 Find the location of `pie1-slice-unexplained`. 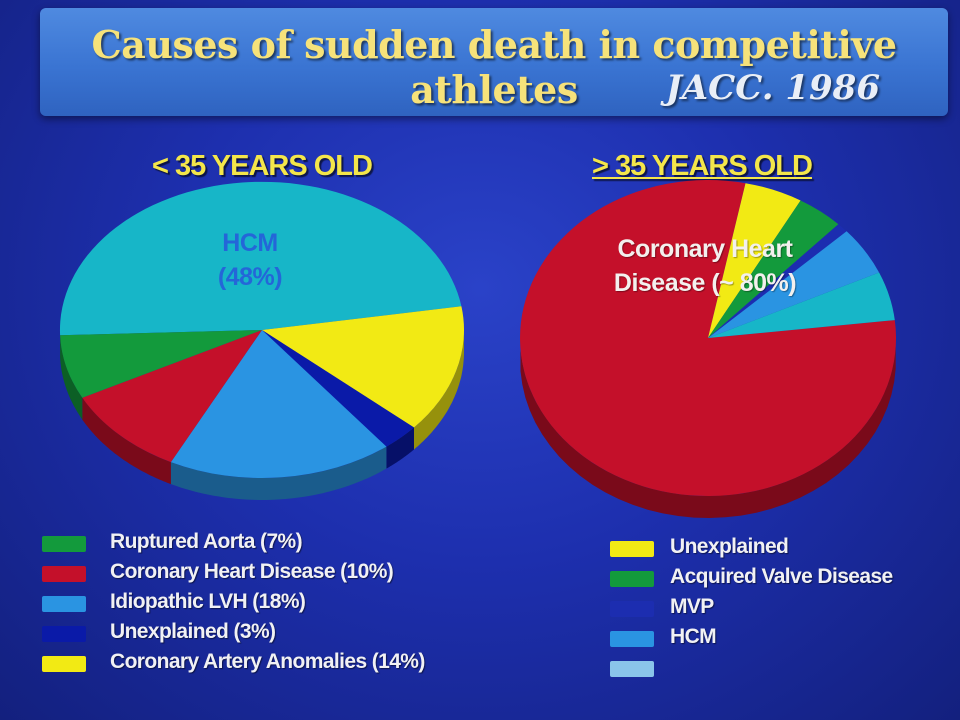

pie1-slice-unexplained is located at coordinates (754, 260).